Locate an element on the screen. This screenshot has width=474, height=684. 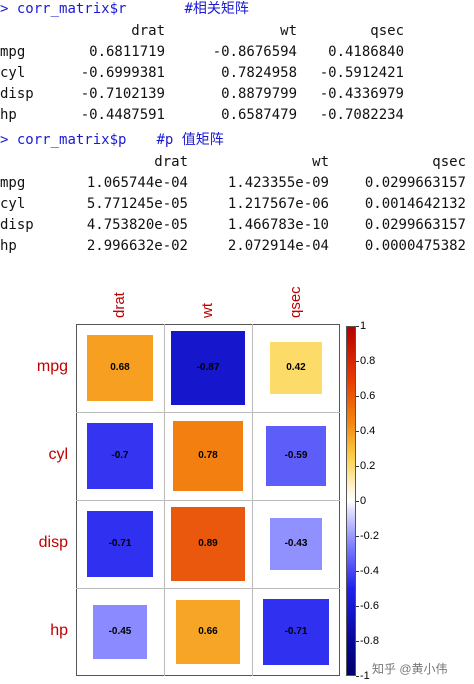
heatmap-row-label: mpg is located at coordinates (52, 366).